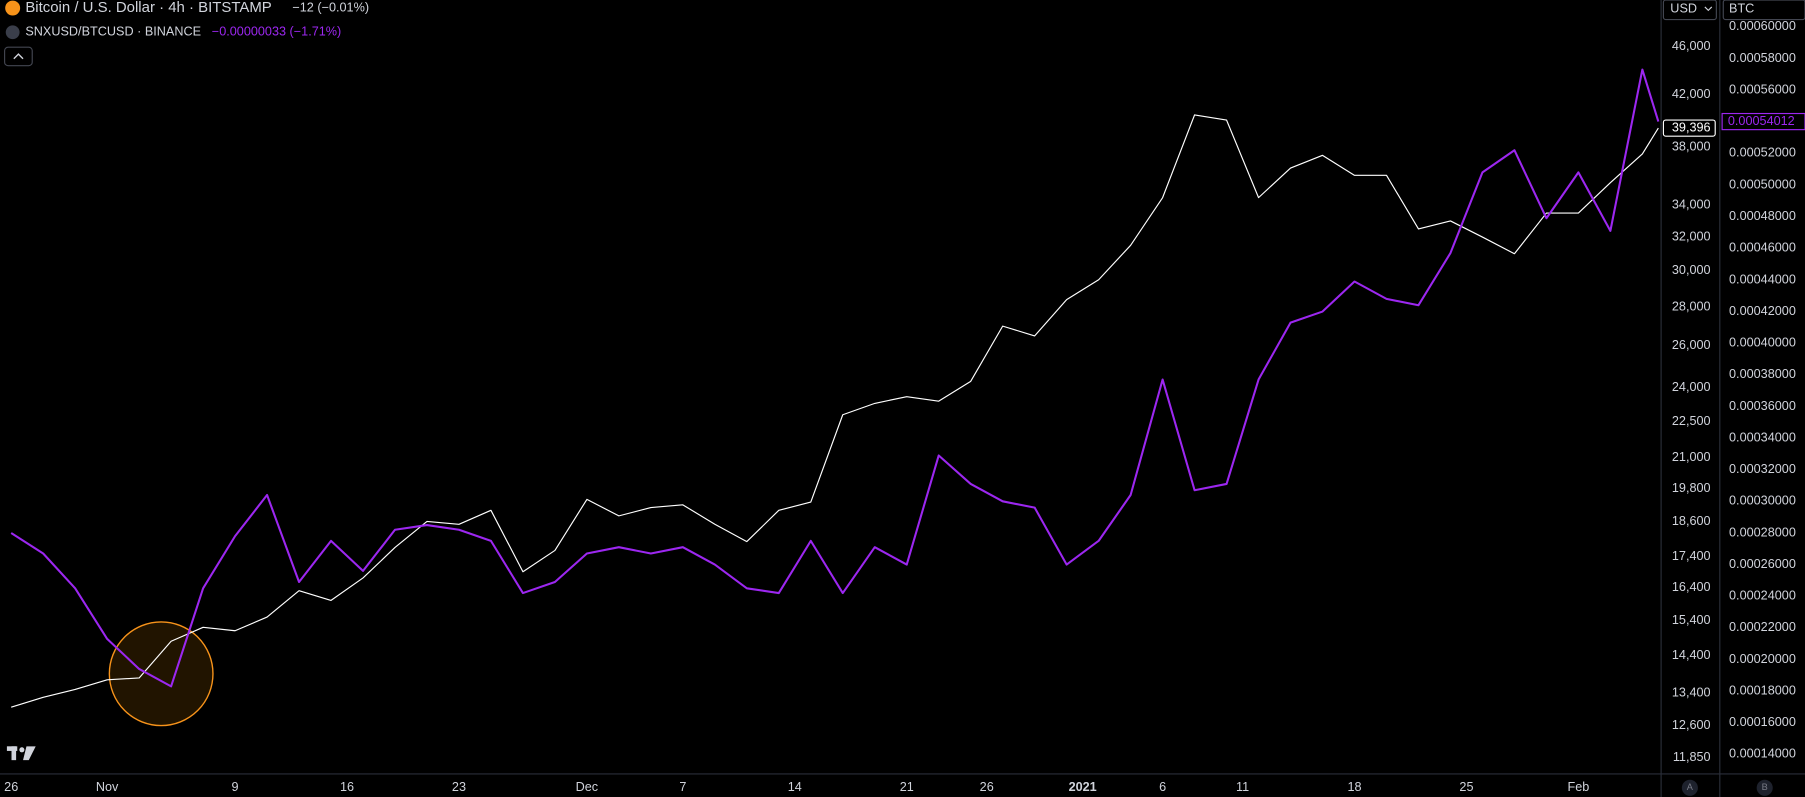  I want to click on pane-label: A, so click(1690, 787).